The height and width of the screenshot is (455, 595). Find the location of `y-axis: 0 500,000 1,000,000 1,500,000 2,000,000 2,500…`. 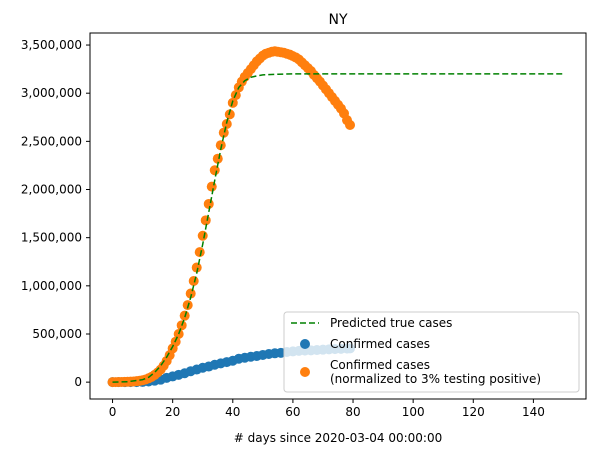

y-axis: 0 500,000 1,000,000 1,500,000 2,000,000 2,500… is located at coordinates (55, 213).